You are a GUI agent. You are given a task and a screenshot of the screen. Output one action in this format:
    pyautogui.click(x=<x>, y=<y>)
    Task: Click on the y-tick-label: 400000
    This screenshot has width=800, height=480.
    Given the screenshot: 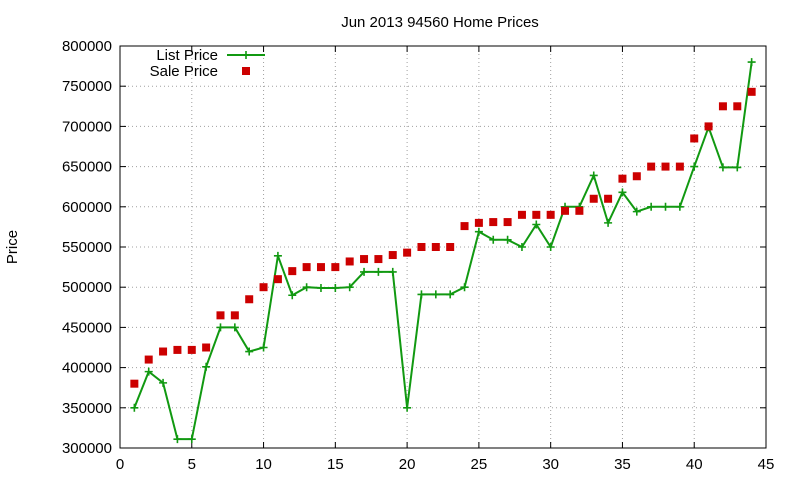 What is the action you would take?
    pyautogui.click(x=87, y=368)
    